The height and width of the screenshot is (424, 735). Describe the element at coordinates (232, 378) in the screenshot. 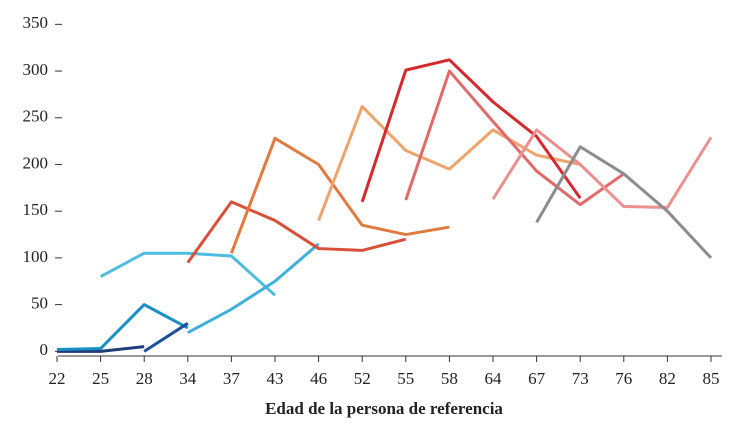

I see `x-tick-label: 37` at that location.